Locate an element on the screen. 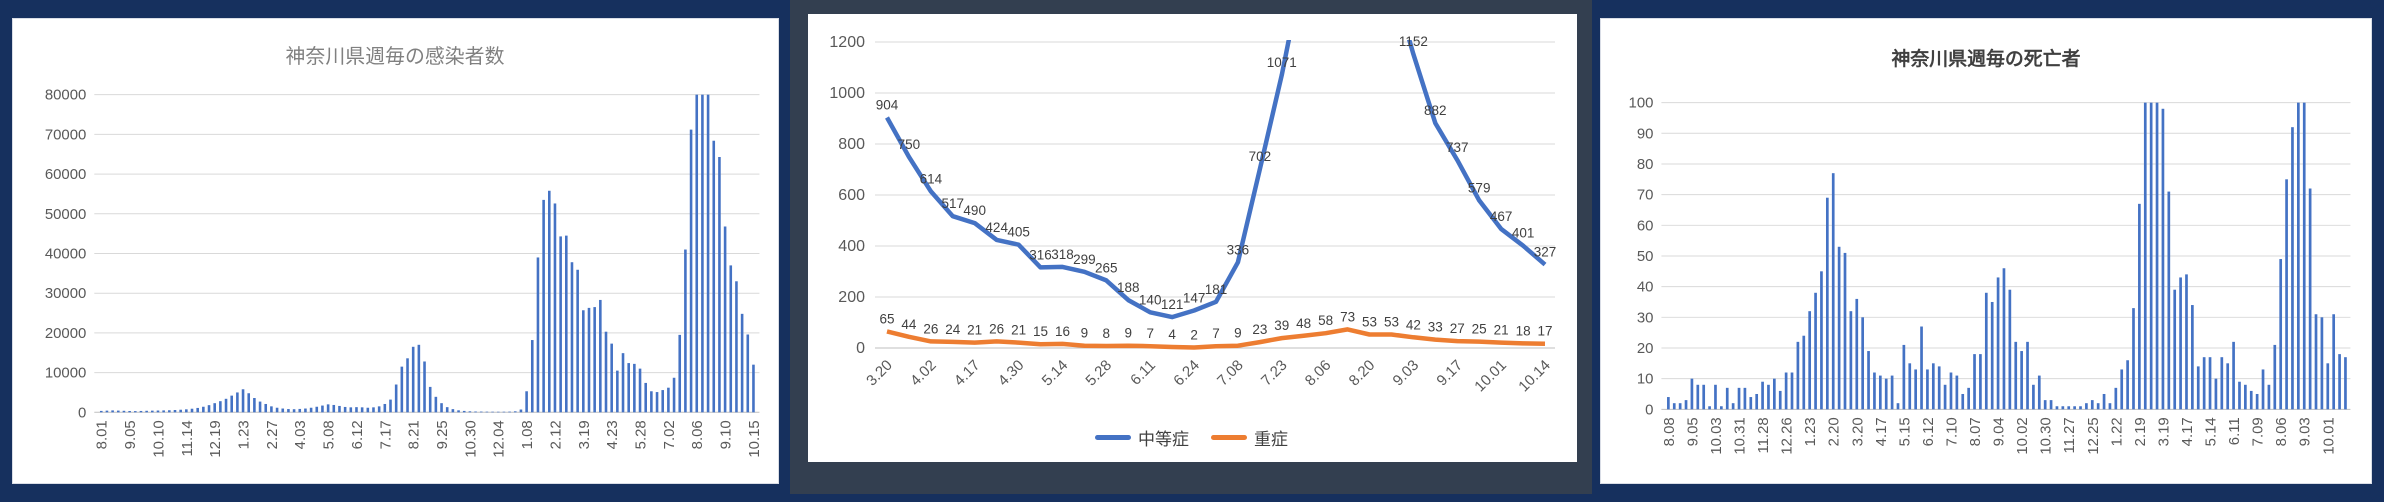  x-axis-label: 9.05 is located at coordinates (130, 434).